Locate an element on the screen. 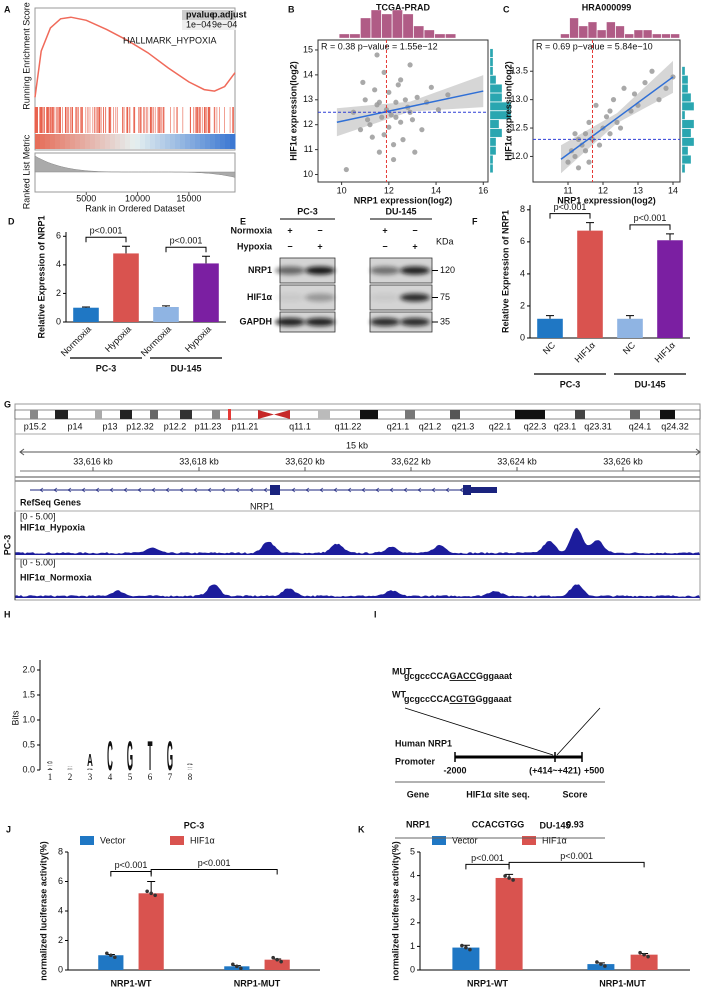 This screenshot has height=997, width=711. ideogram-marker is located at coordinates (229, 414).